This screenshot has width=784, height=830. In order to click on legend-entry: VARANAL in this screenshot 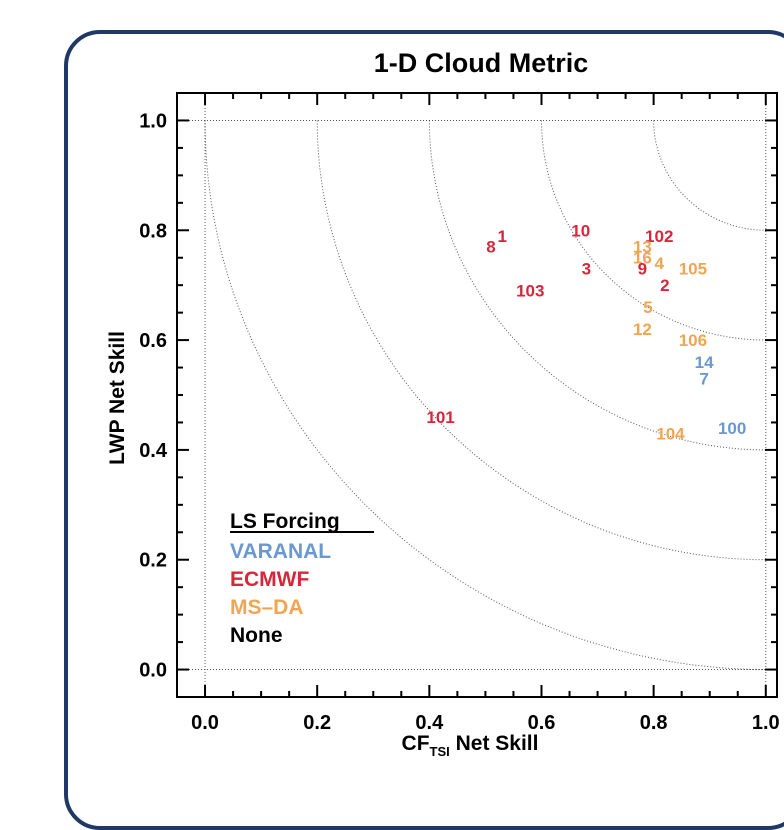, I will do `click(280, 551)`.